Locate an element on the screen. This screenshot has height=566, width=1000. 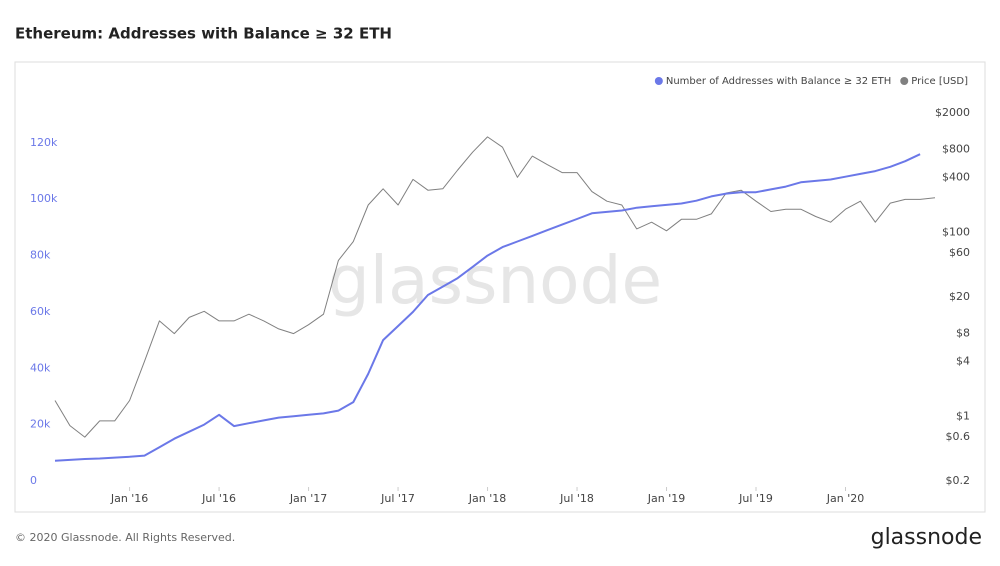
y-tick-label: 100k is located at coordinates (44, 198).